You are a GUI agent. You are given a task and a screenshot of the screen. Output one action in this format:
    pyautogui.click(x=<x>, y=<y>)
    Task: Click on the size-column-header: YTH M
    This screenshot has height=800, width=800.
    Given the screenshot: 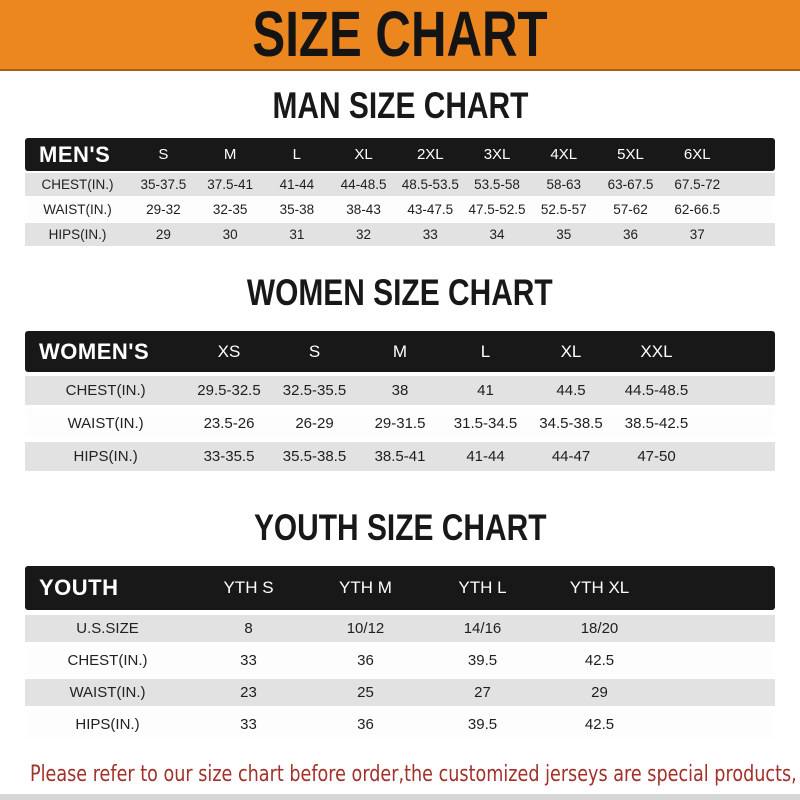 What is the action you would take?
    pyautogui.click(x=365, y=588)
    